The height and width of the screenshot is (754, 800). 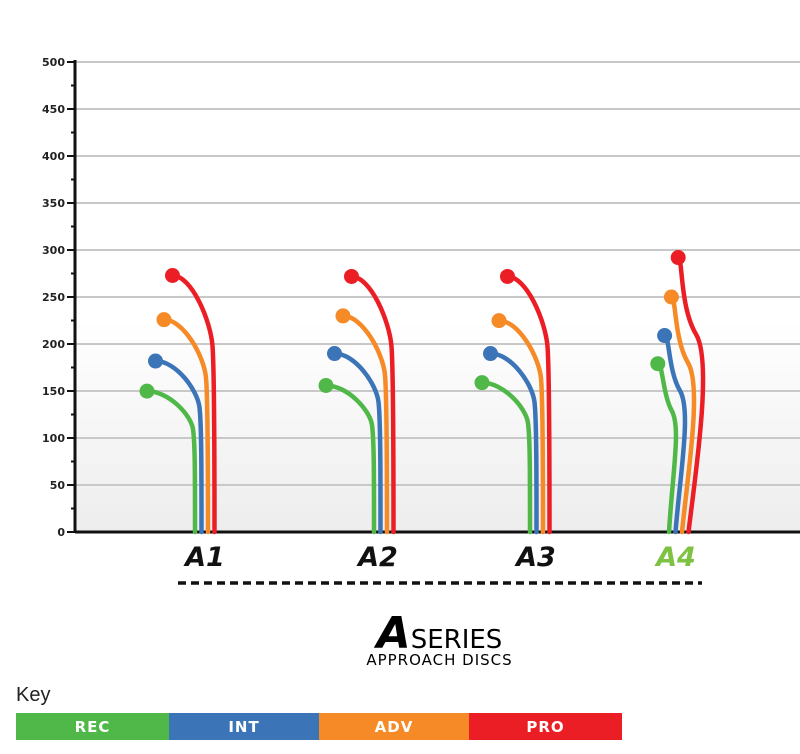 What do you see at coordinates (350, 459) in the screenshot?
I see `flight-path-a2-rec` at bounding box center [350, 459].